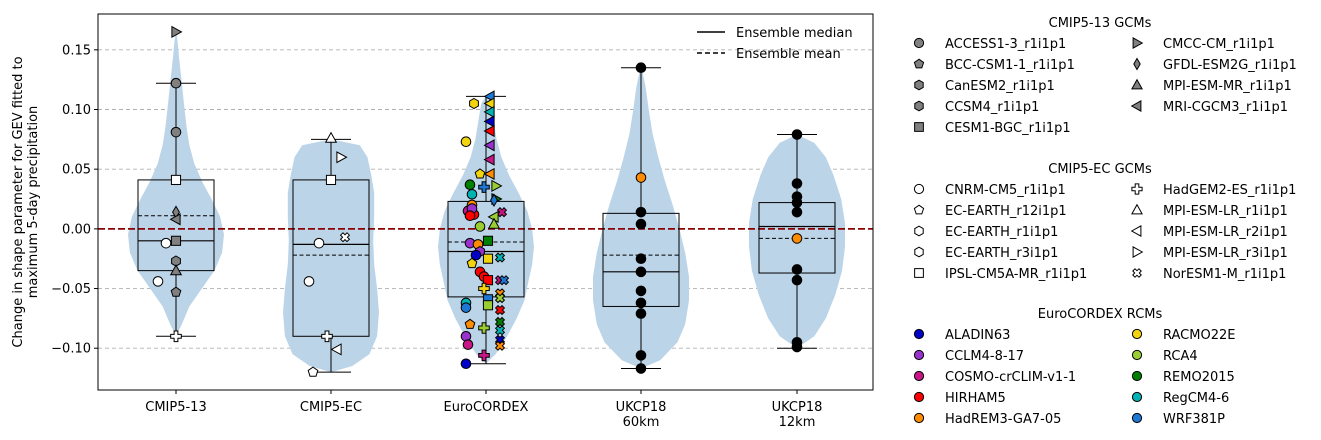 The image size is (1321, 440). I want to click on legend-label: MPI-ESM-MR_r1i1p1, so click(1227, 86).